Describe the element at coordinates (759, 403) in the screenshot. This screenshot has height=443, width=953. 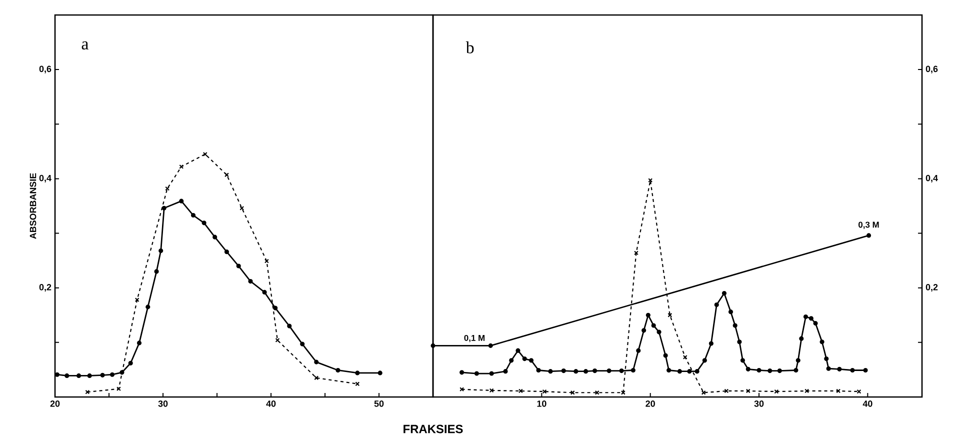
I see `x-tick-label: 30` at that location.